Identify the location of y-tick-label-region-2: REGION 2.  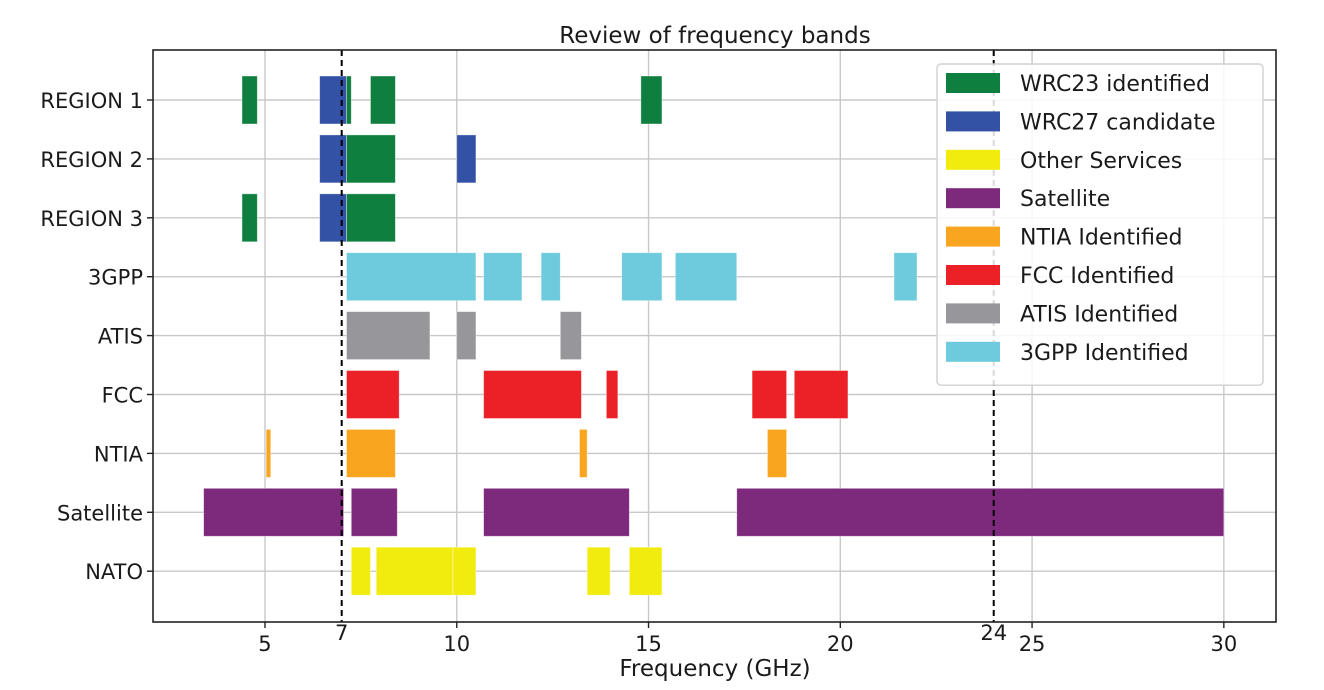
(91, 160).